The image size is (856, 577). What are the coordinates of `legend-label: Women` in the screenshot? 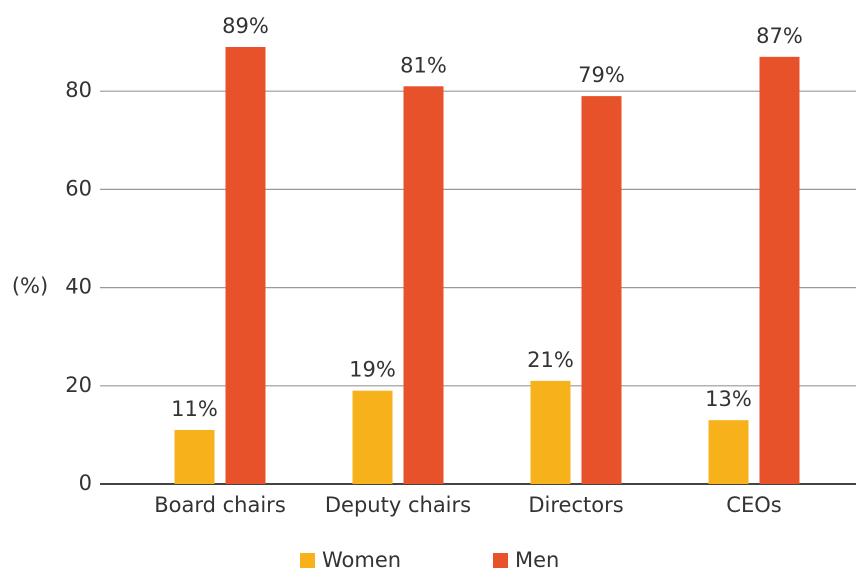 It's located at (361, 560).